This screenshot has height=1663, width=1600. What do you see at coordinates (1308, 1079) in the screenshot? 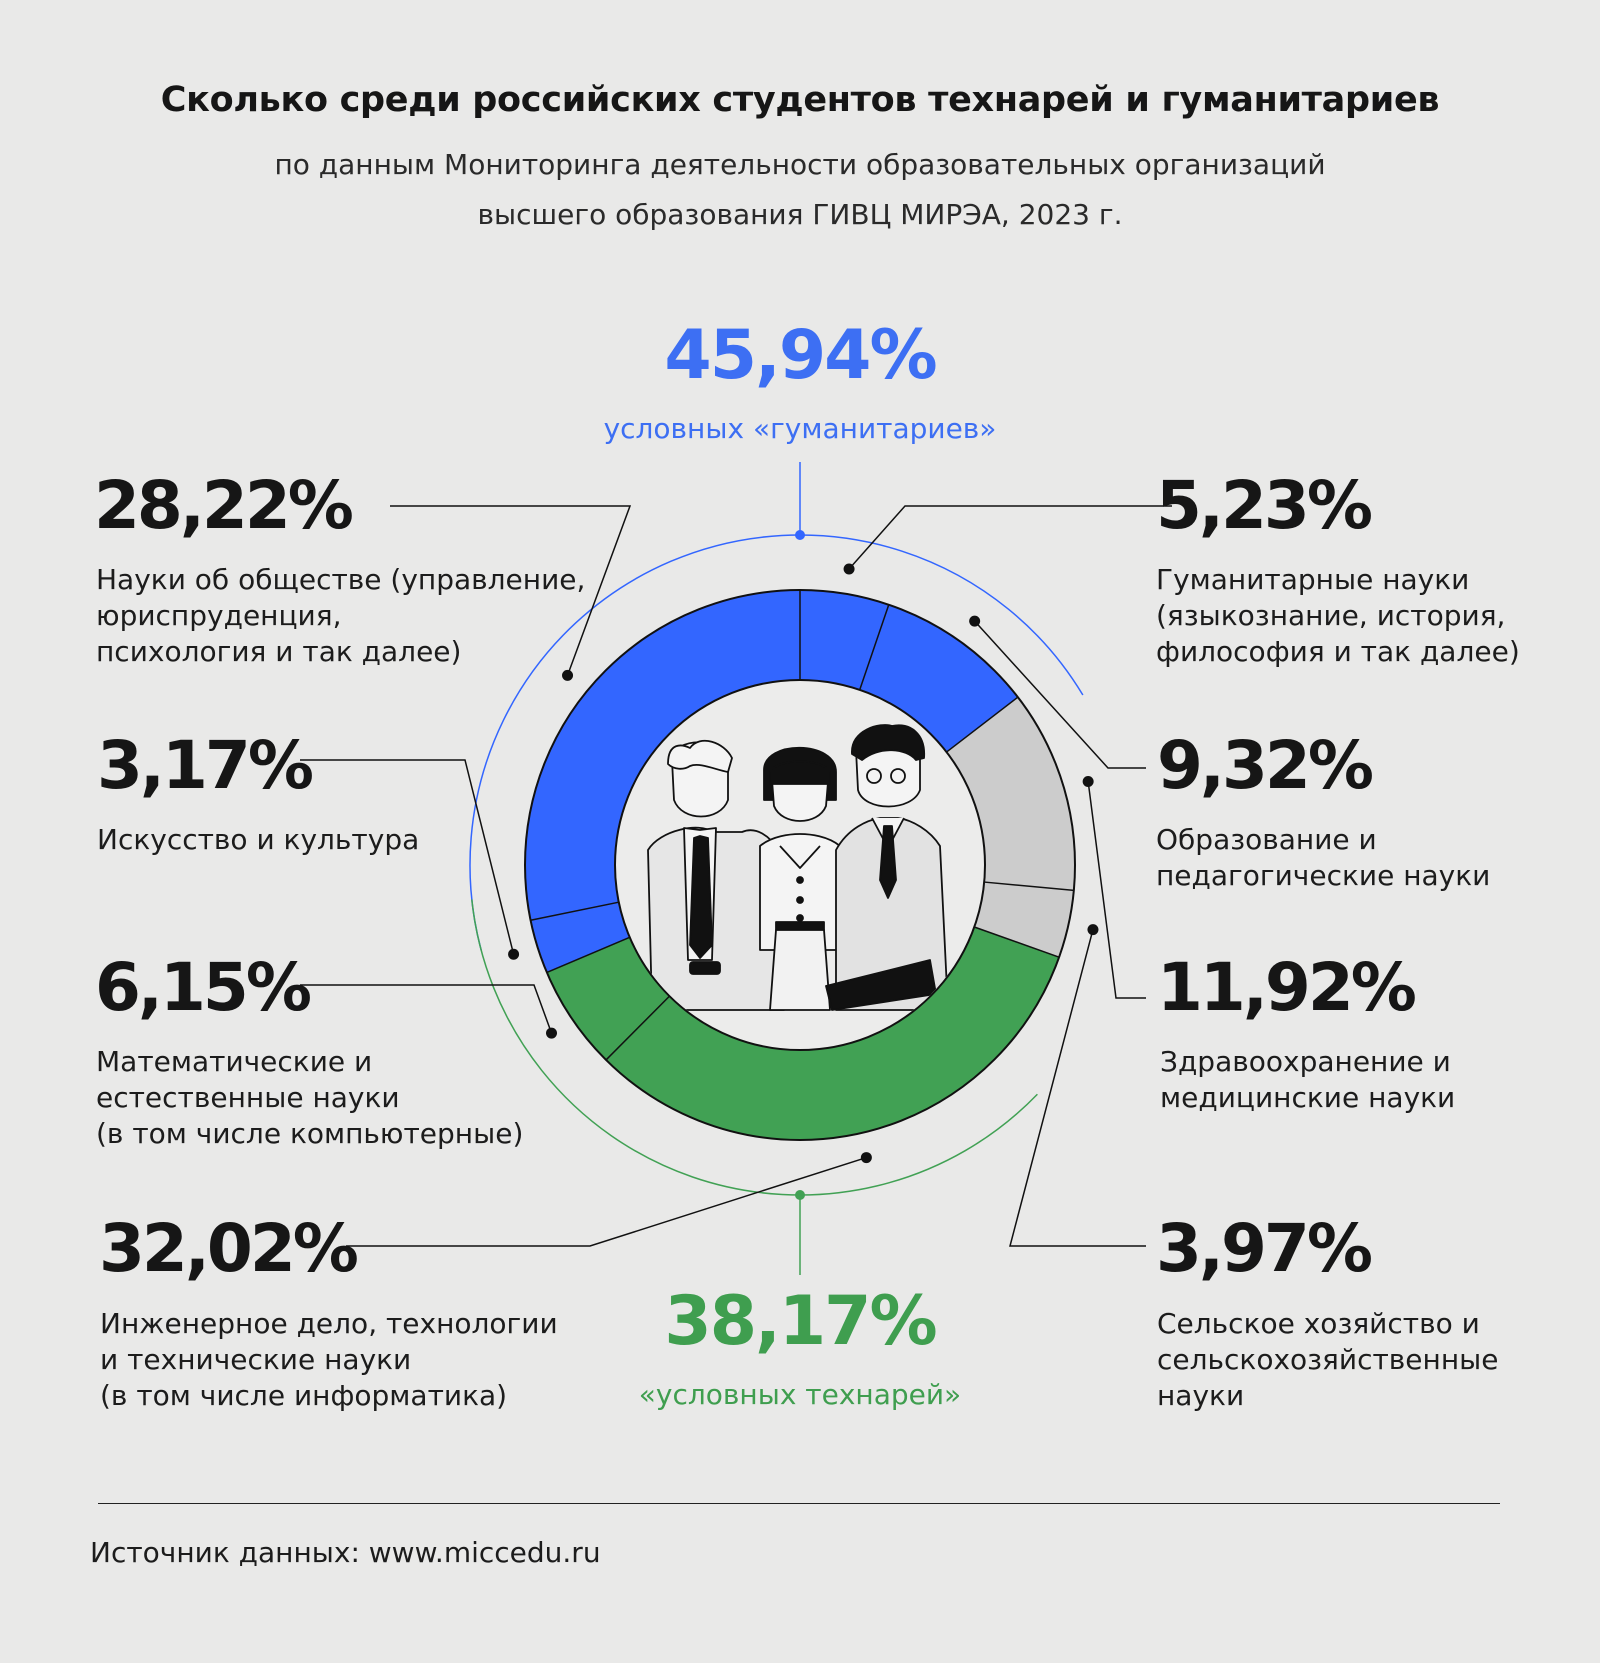
I see `healthcare-label: Здравоохранение и медицинские науки` at bounding box center [1308, 1079].